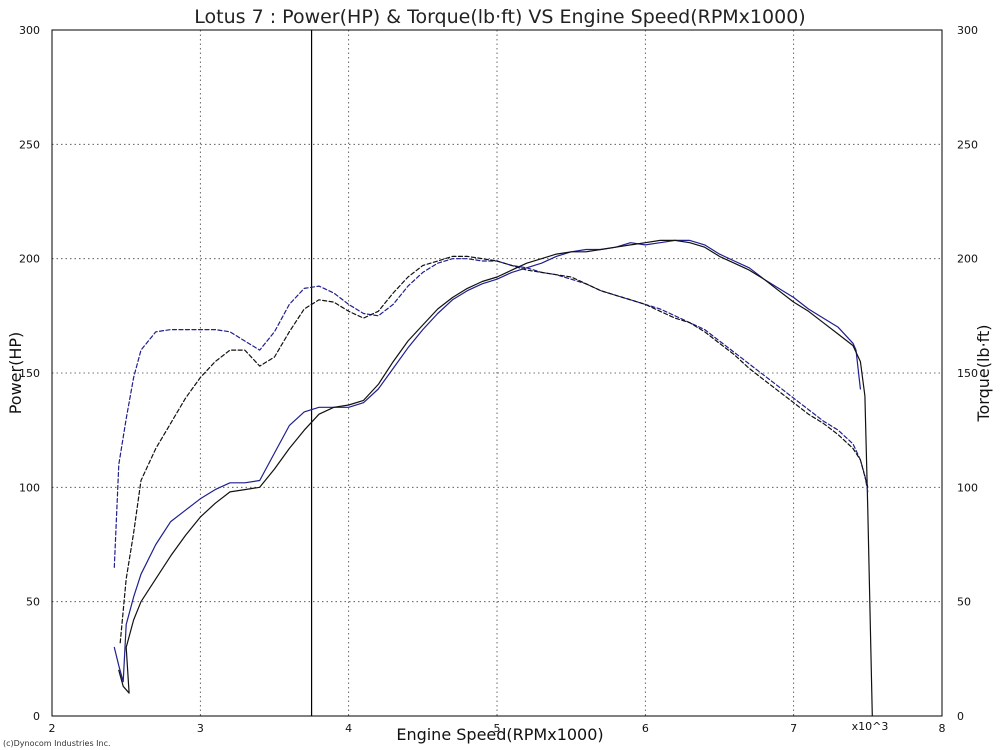 Image resolution: width=1000 pixels, height=750 pixels. What do you see at coordinates (497, 728) in the screenshot?
I see `x-tick-label: 5` at bounding box center [497, 728].